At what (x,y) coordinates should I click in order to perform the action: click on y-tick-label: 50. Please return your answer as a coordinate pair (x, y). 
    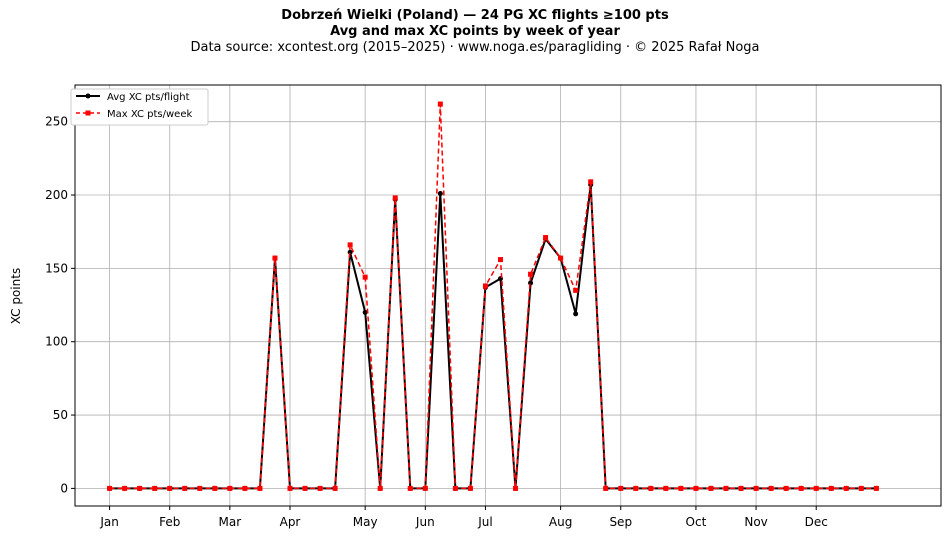
    Looking at the image, I should click on (60, 415).